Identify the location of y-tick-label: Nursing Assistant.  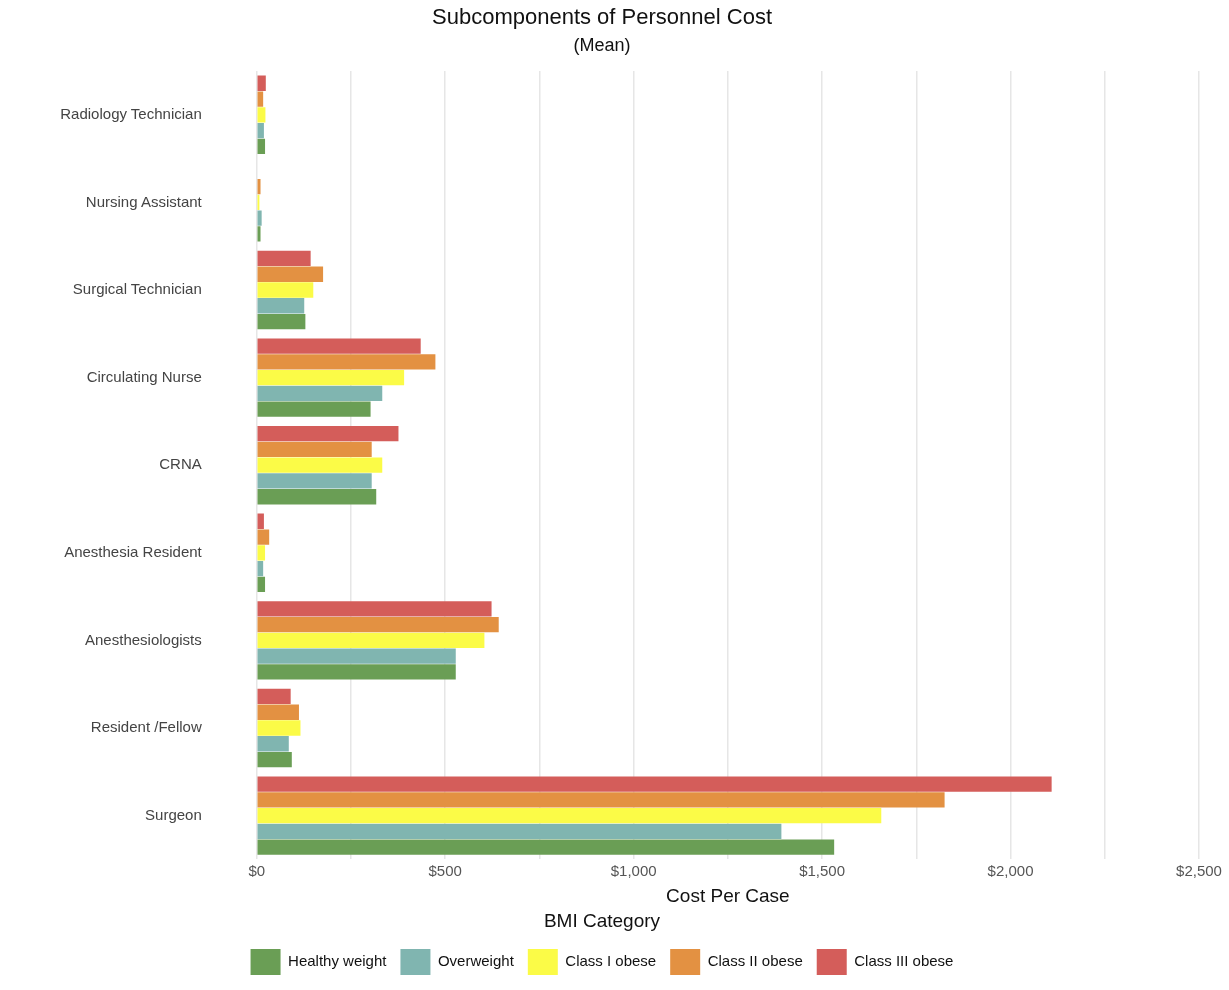
(144, 201).